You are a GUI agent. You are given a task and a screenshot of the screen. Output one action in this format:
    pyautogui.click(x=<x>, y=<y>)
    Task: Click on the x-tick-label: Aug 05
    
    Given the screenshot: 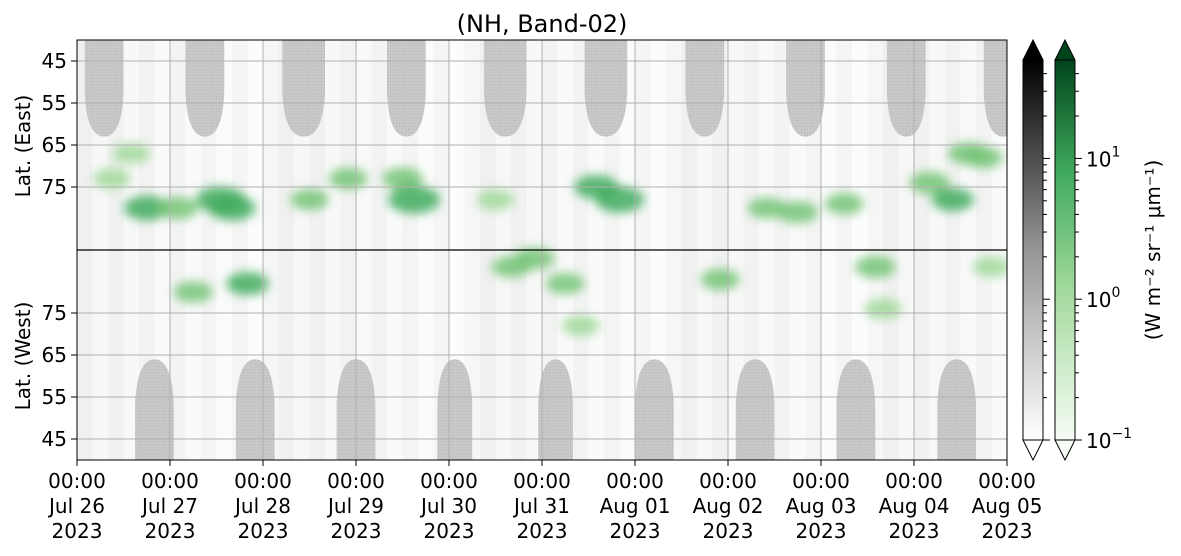 What is the action you would take?
    pyautogui.click(x=1007, y=506)
    